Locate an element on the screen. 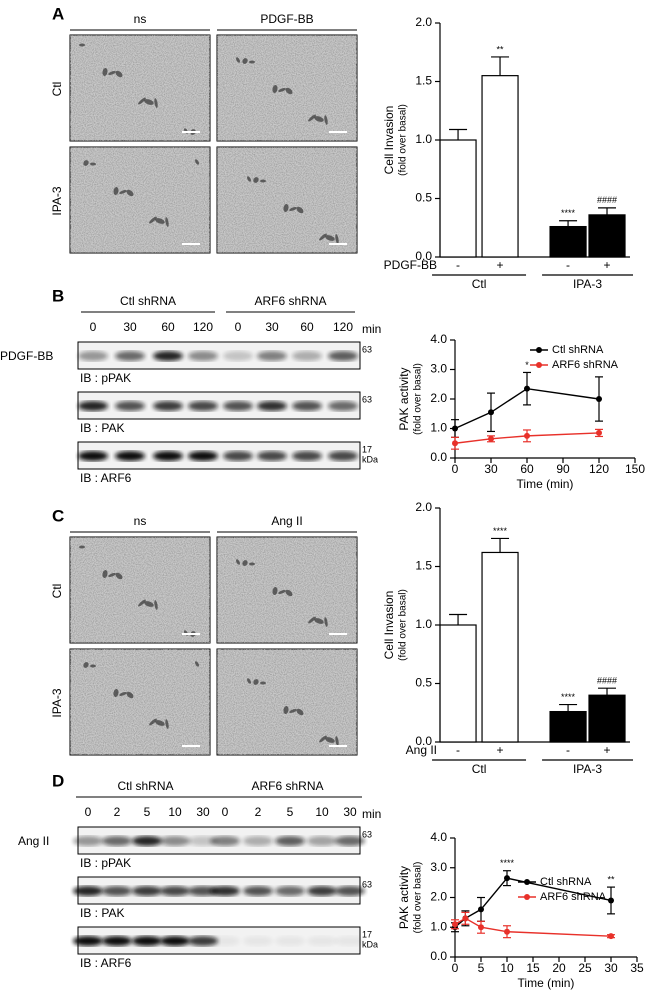  x-tick-label: + is located at coordinates (607, 265).